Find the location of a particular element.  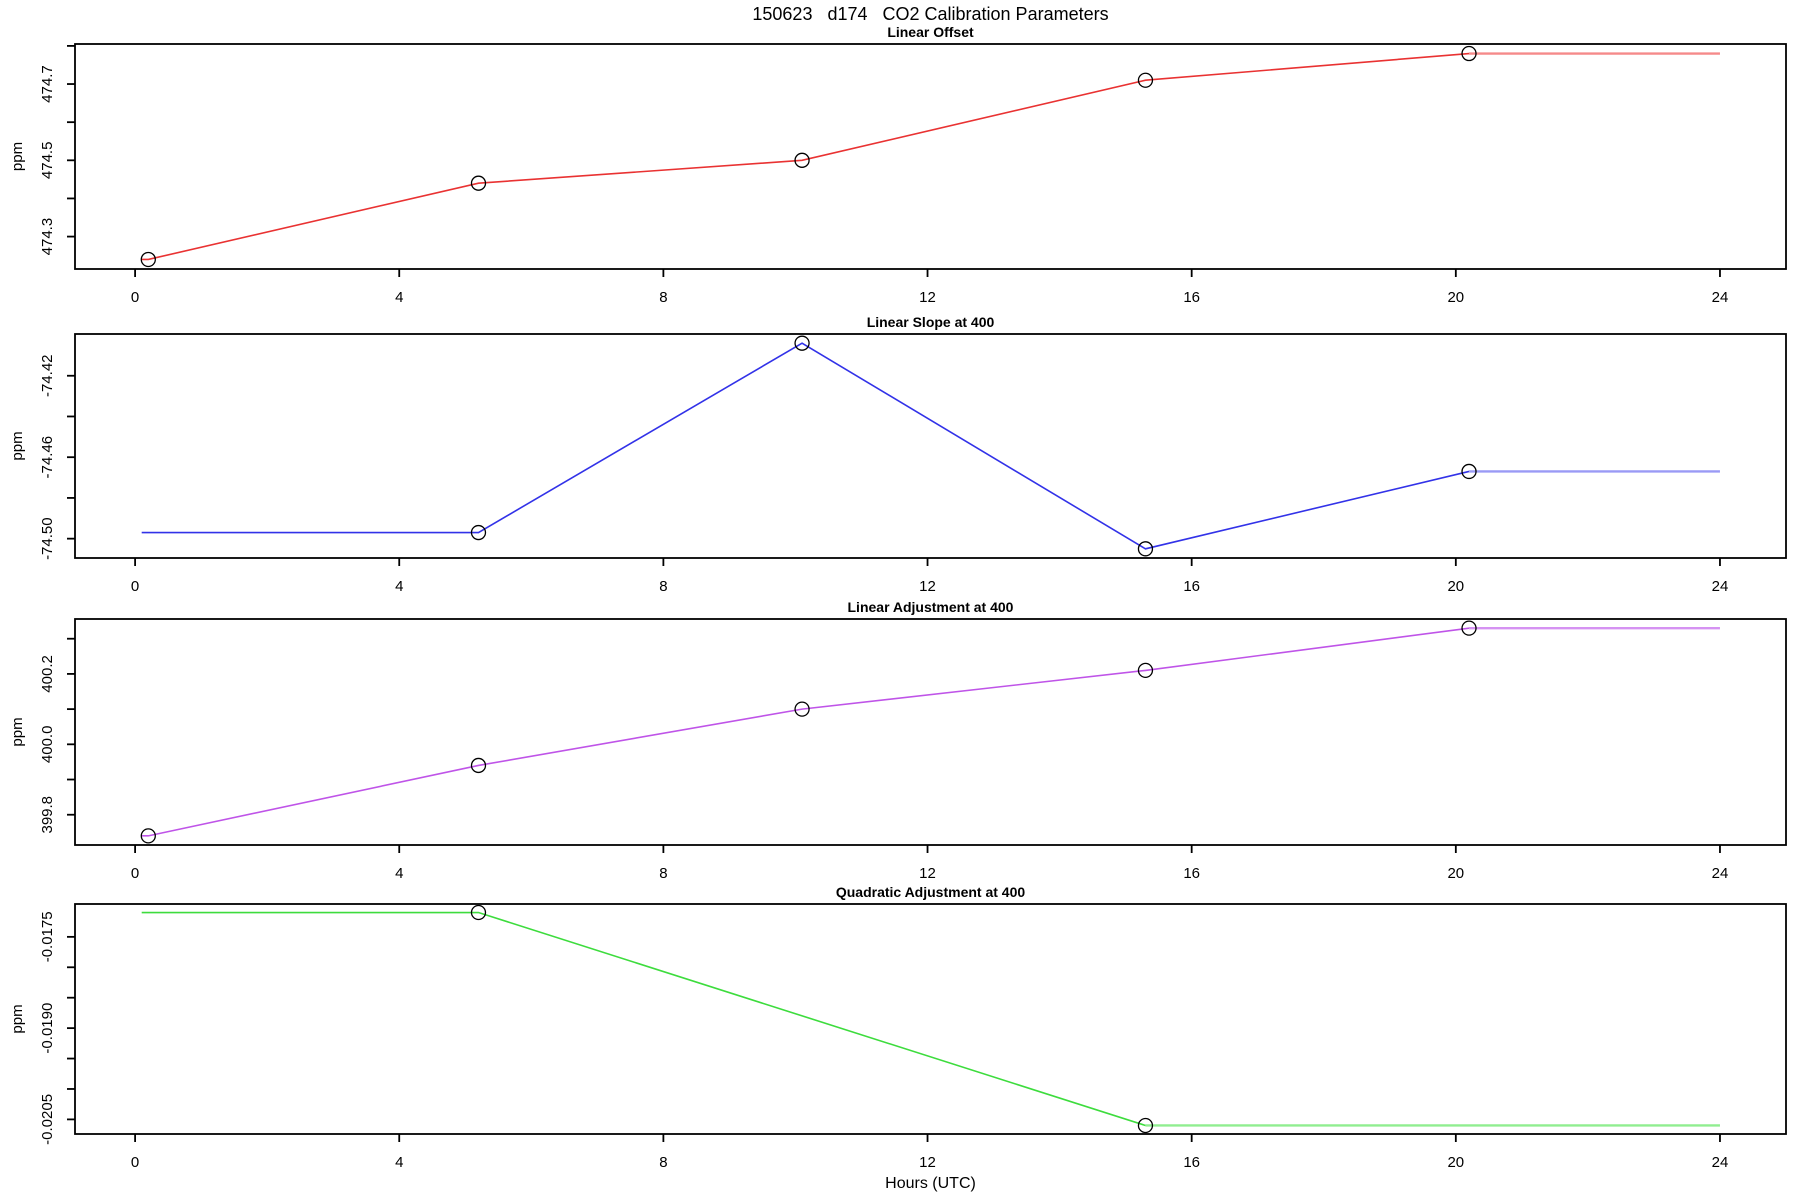

y-tick-label: -74.46 is located at coordinates (47, 457).